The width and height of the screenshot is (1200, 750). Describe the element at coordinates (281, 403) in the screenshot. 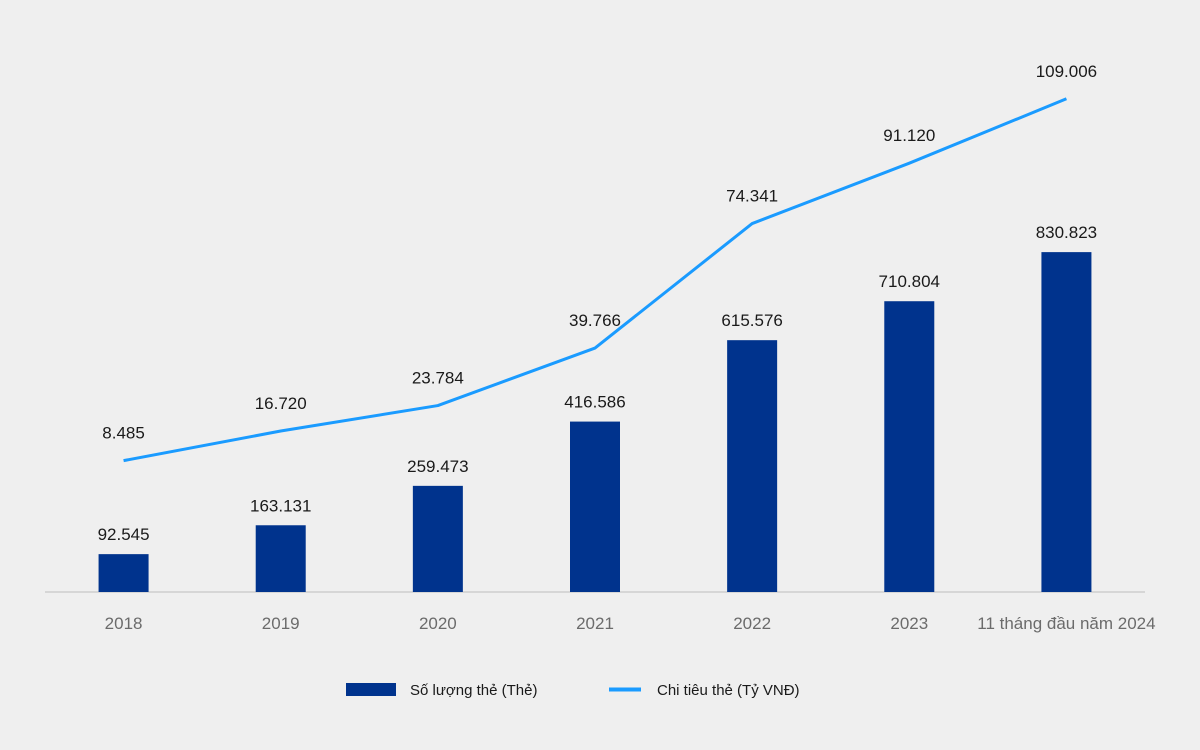

I see `line-data-label: 16.720` at that location.